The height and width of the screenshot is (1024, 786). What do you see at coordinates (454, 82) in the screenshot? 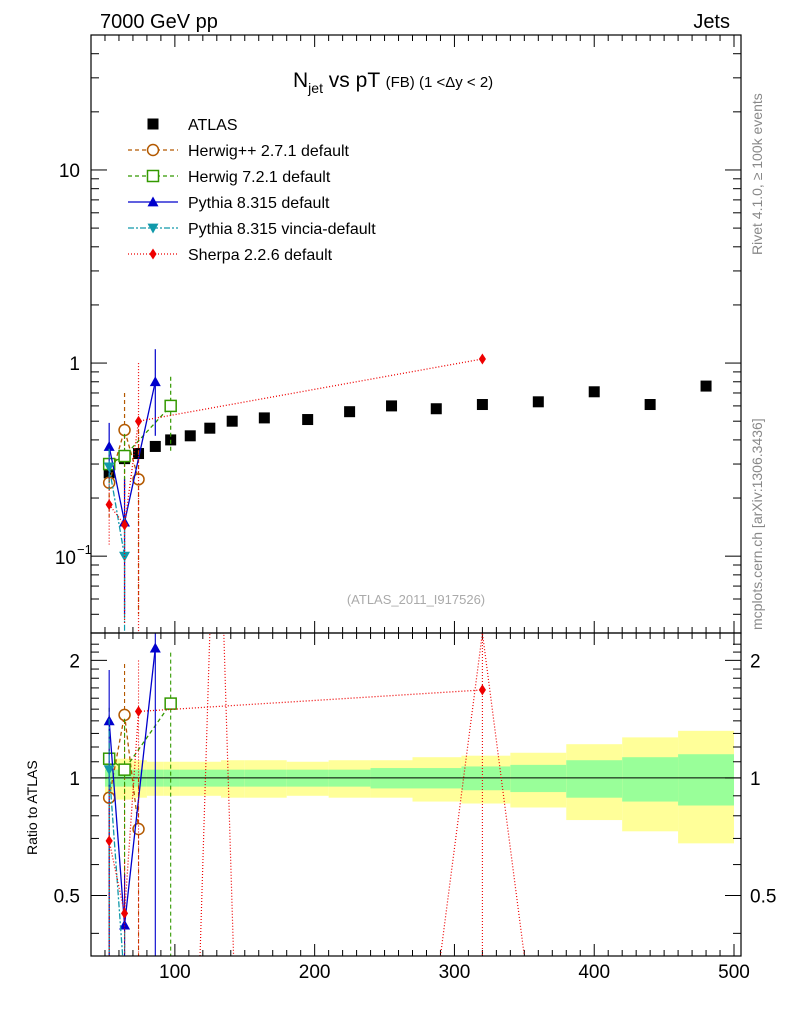
I see `title-range: (1 <Δy < 2)` at bounding box center [454, 82].